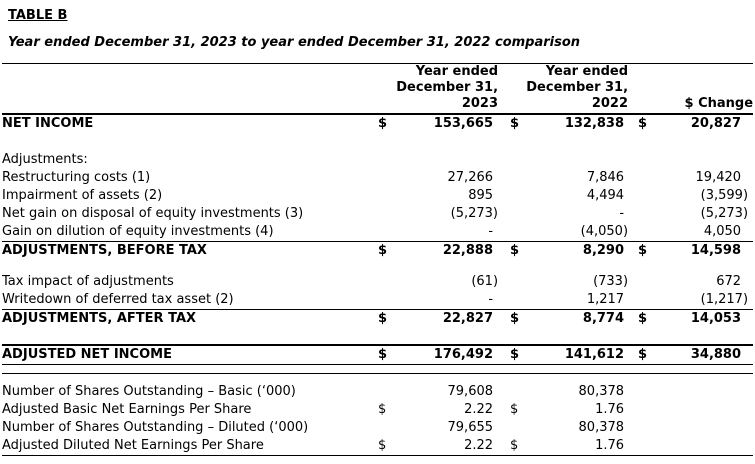 The height and width of the screenshot is (464, 755). What do you see at coordinates (691, 89) in the screenshot?
I see `column-header-change: $ Change` at bounding box center [691, 89].